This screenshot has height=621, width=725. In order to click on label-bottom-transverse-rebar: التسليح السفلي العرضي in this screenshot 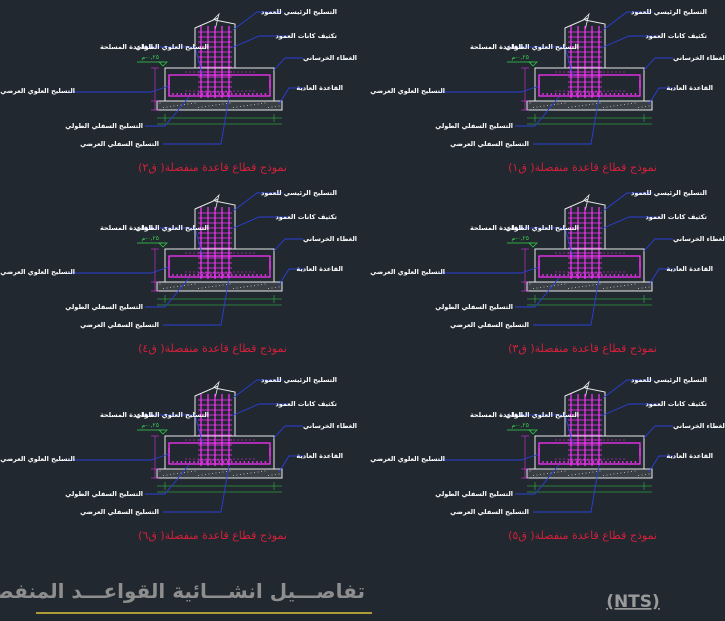, I will do `click(489, 144)`.